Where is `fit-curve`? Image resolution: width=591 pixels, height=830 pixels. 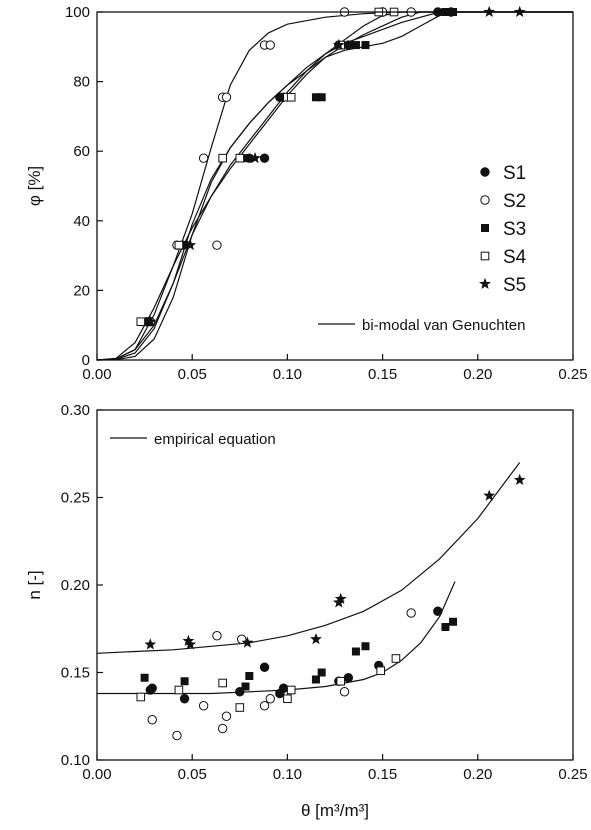
fit-curve is located at coordinates (276, 638).